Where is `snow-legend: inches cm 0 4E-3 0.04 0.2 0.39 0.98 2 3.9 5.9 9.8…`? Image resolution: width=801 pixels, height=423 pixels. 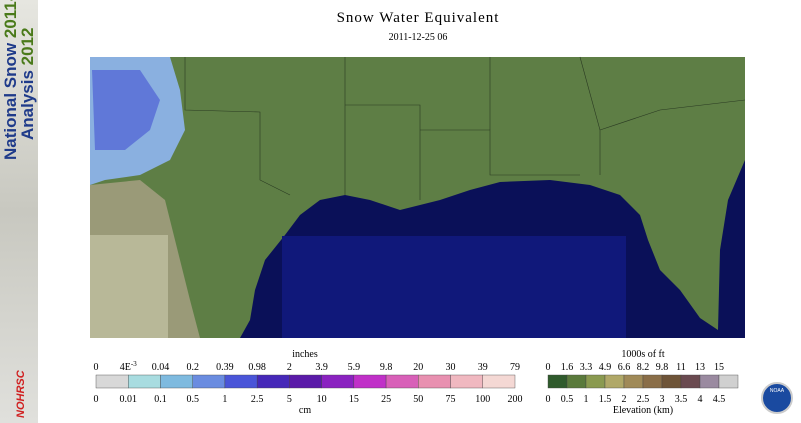
snow-legend: inches cm 0 4E-3 0.04 0.2 0.39 0.98 2 3.9 5.9 9.8… is located at coordinates (308, 382).